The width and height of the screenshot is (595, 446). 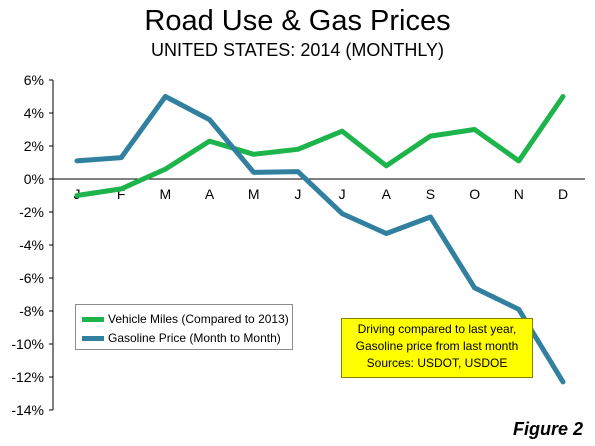 I want to click on y-tick-label: 4%, so click(x=34, y=113).